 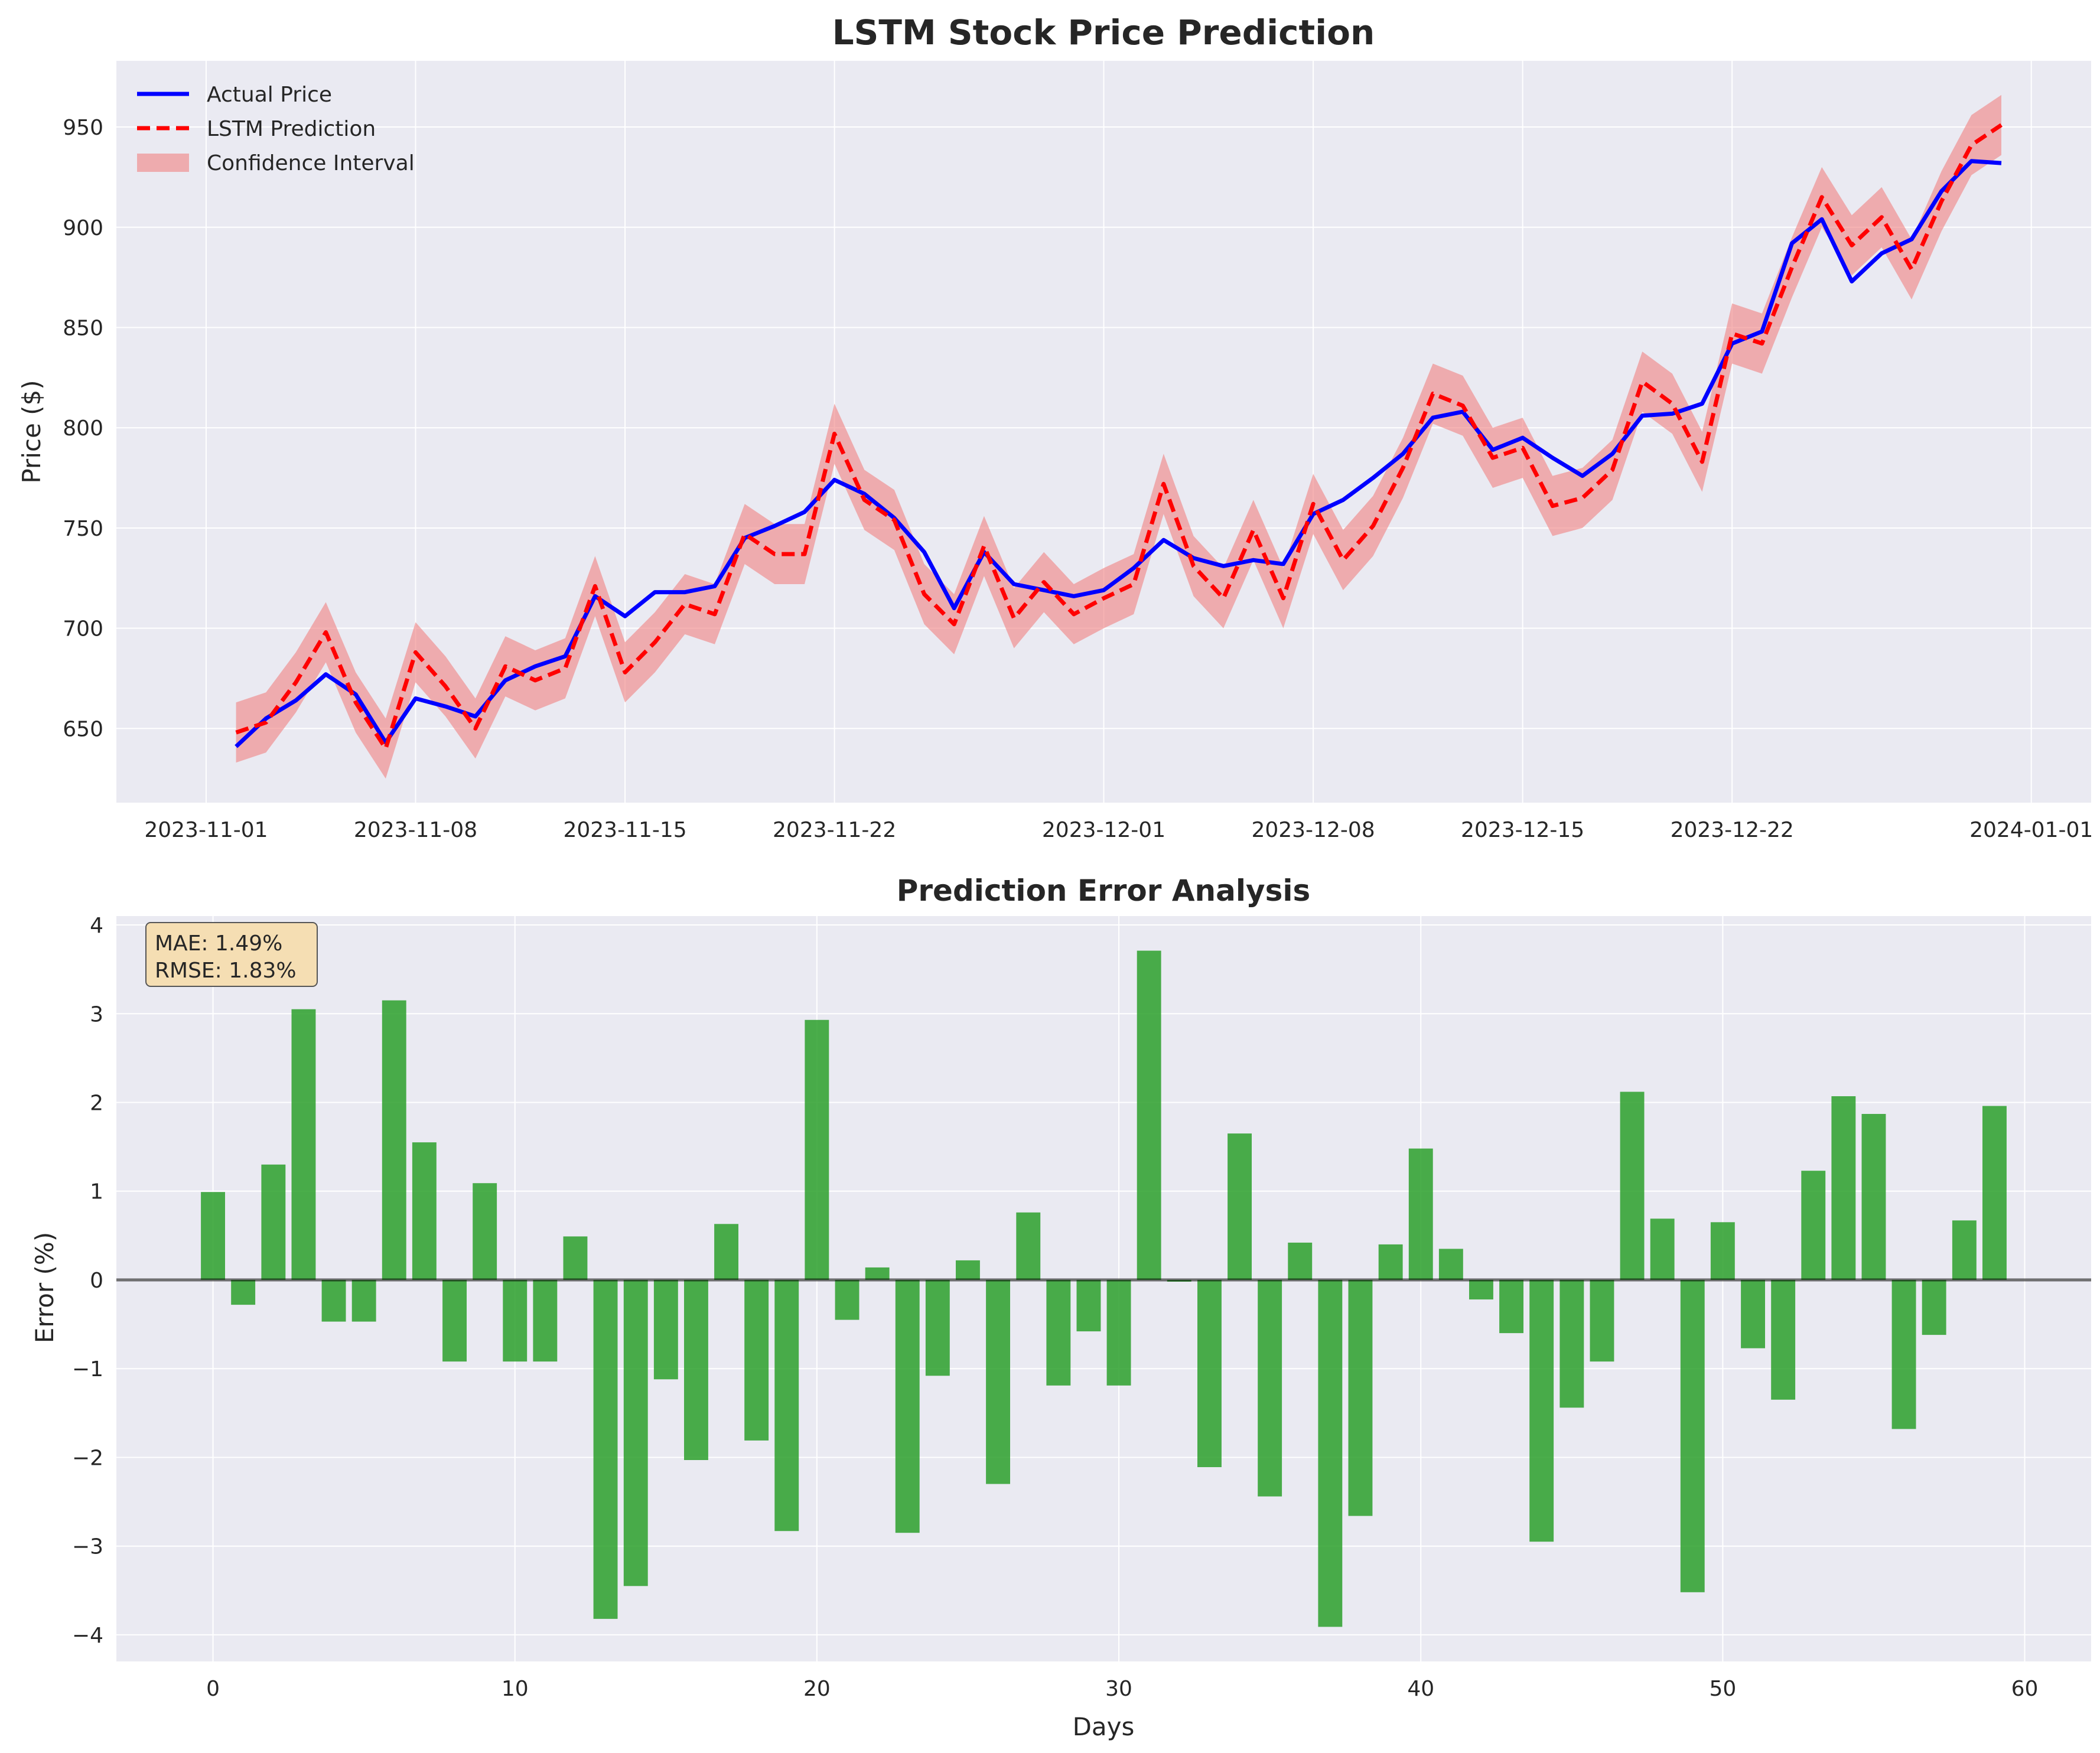 What do you see at coordinates (1103, 830) in the screenshot?
I see `price-x-tick-label: 2023-12-01` at bounding box center [1103, 830].